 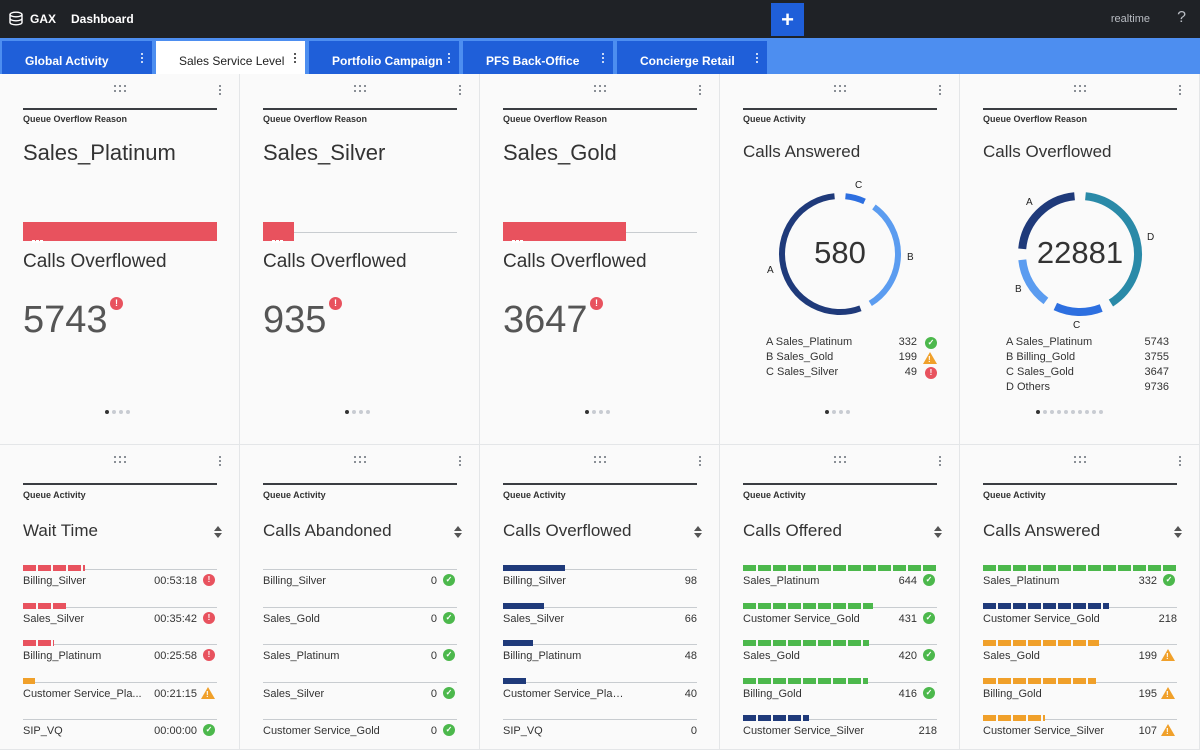 I want to click on queue-row: Customer Service_Silver 218, so click(x=840, y=730).